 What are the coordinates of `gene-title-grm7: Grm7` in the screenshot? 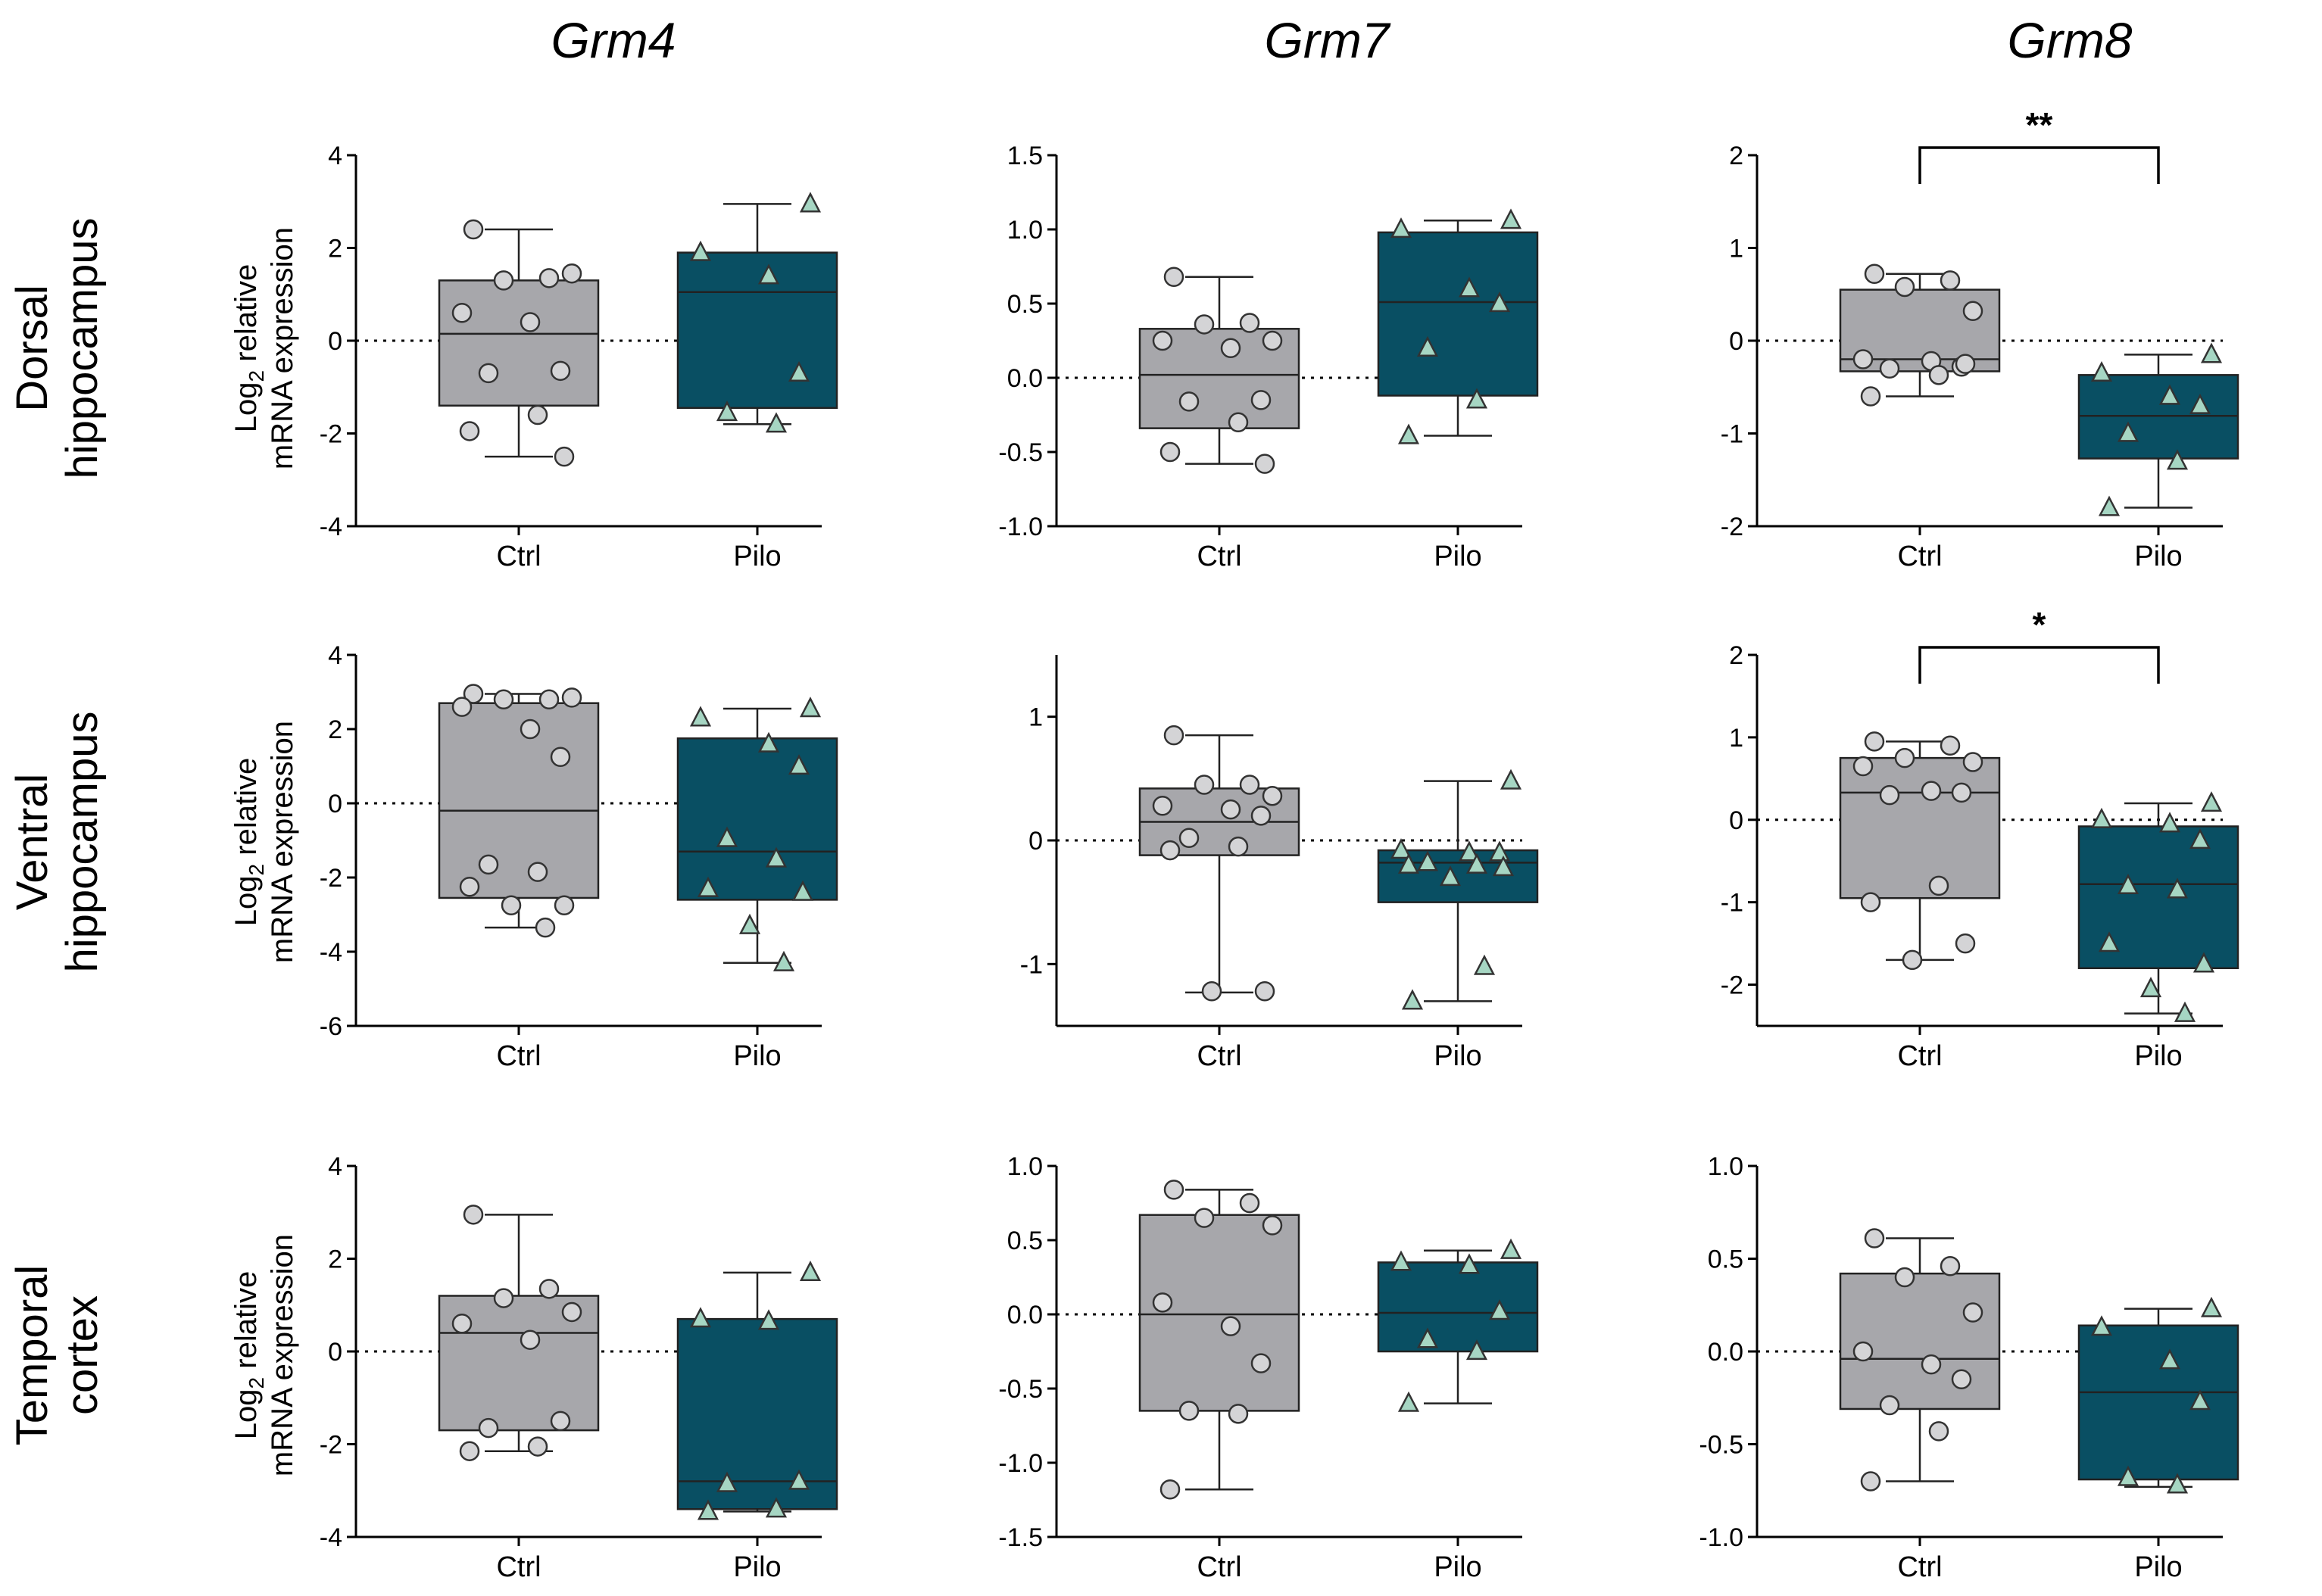 It's located at (1328, 40).